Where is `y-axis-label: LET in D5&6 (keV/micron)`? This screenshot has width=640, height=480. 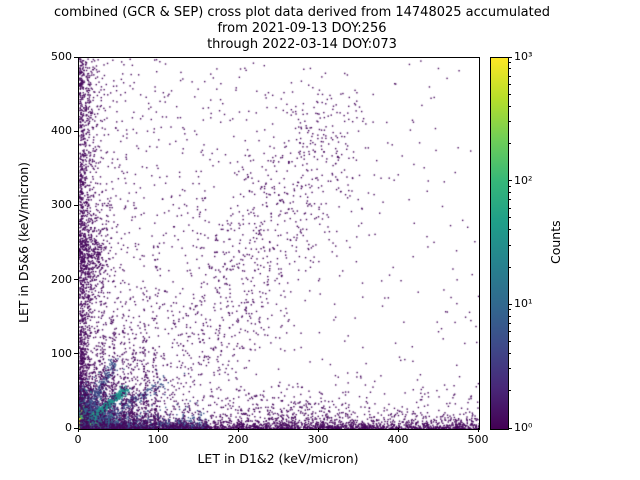 y-axis-label: LET in D5&6 (keV/micron) is located at coordinates (23, 242).